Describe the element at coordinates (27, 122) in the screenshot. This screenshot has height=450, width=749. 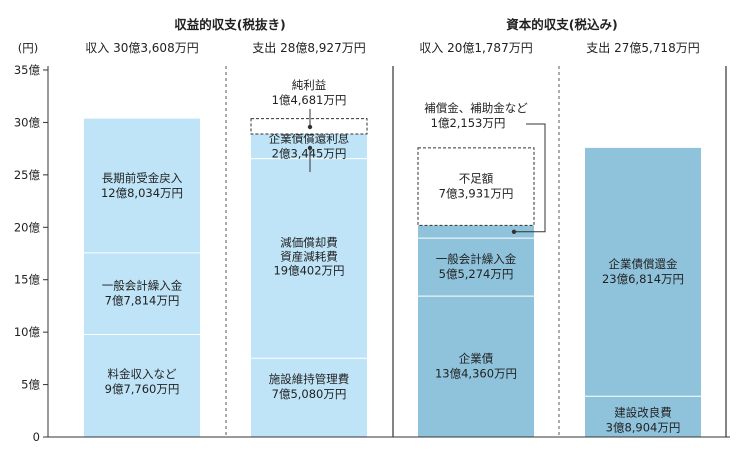
I see `y-tick-label: 30億` at that location.